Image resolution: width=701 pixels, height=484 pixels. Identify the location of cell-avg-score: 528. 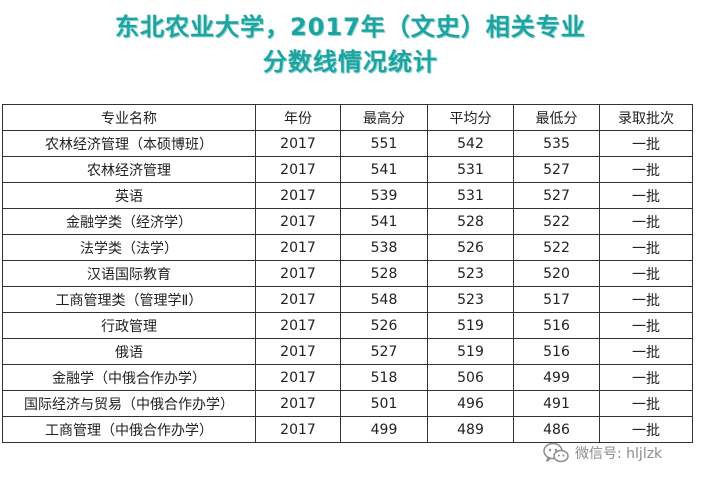
(470, 221).